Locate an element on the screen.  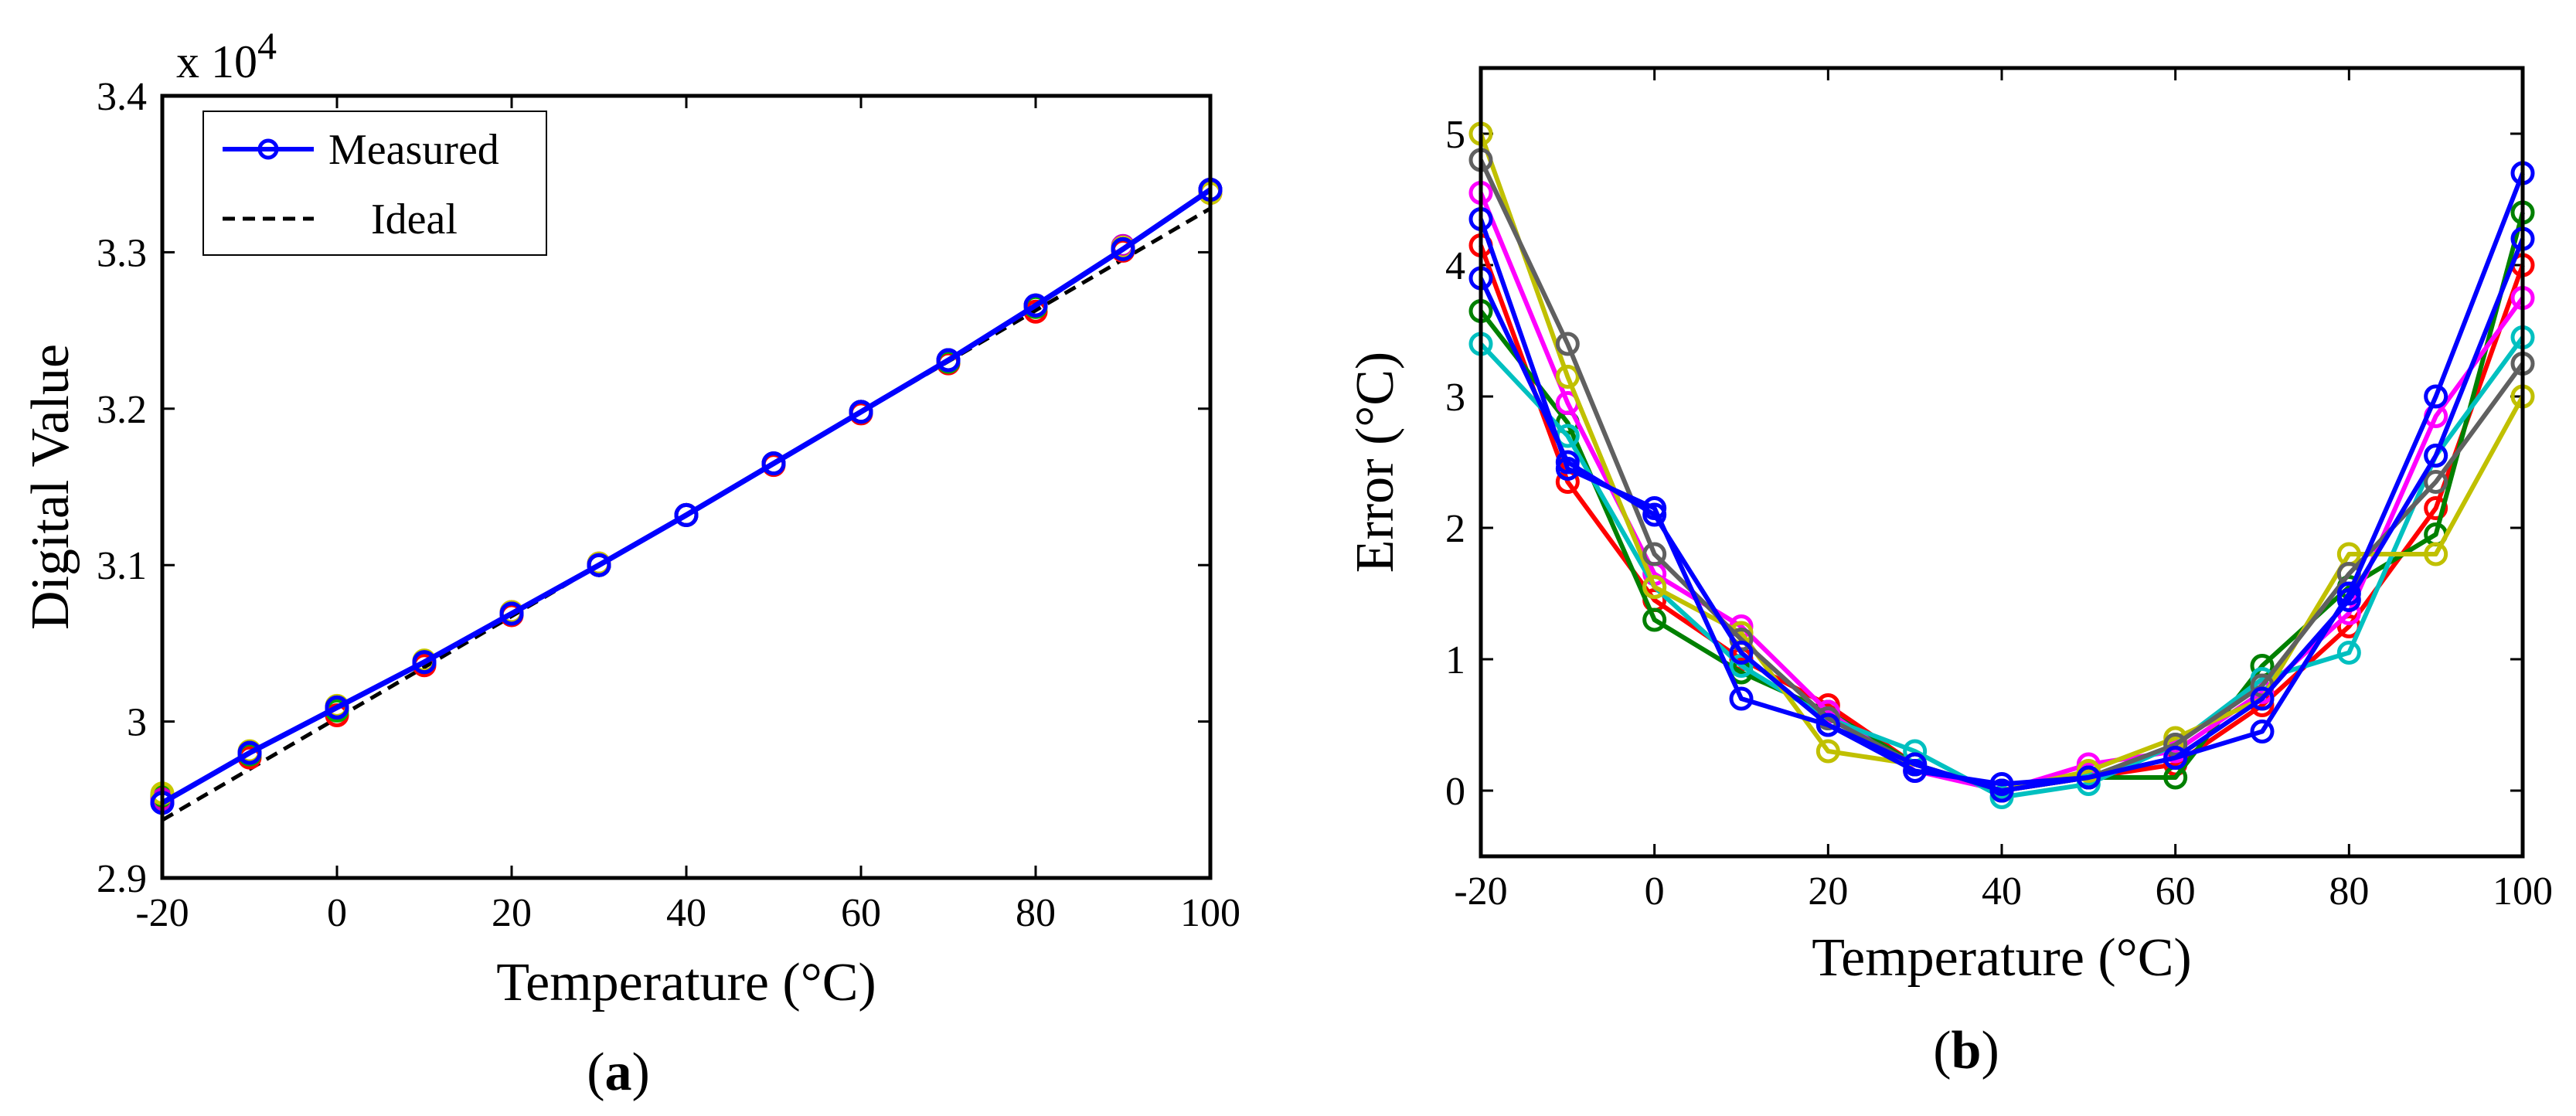
chart-a-legend-box is located at coordinates (374, 183).